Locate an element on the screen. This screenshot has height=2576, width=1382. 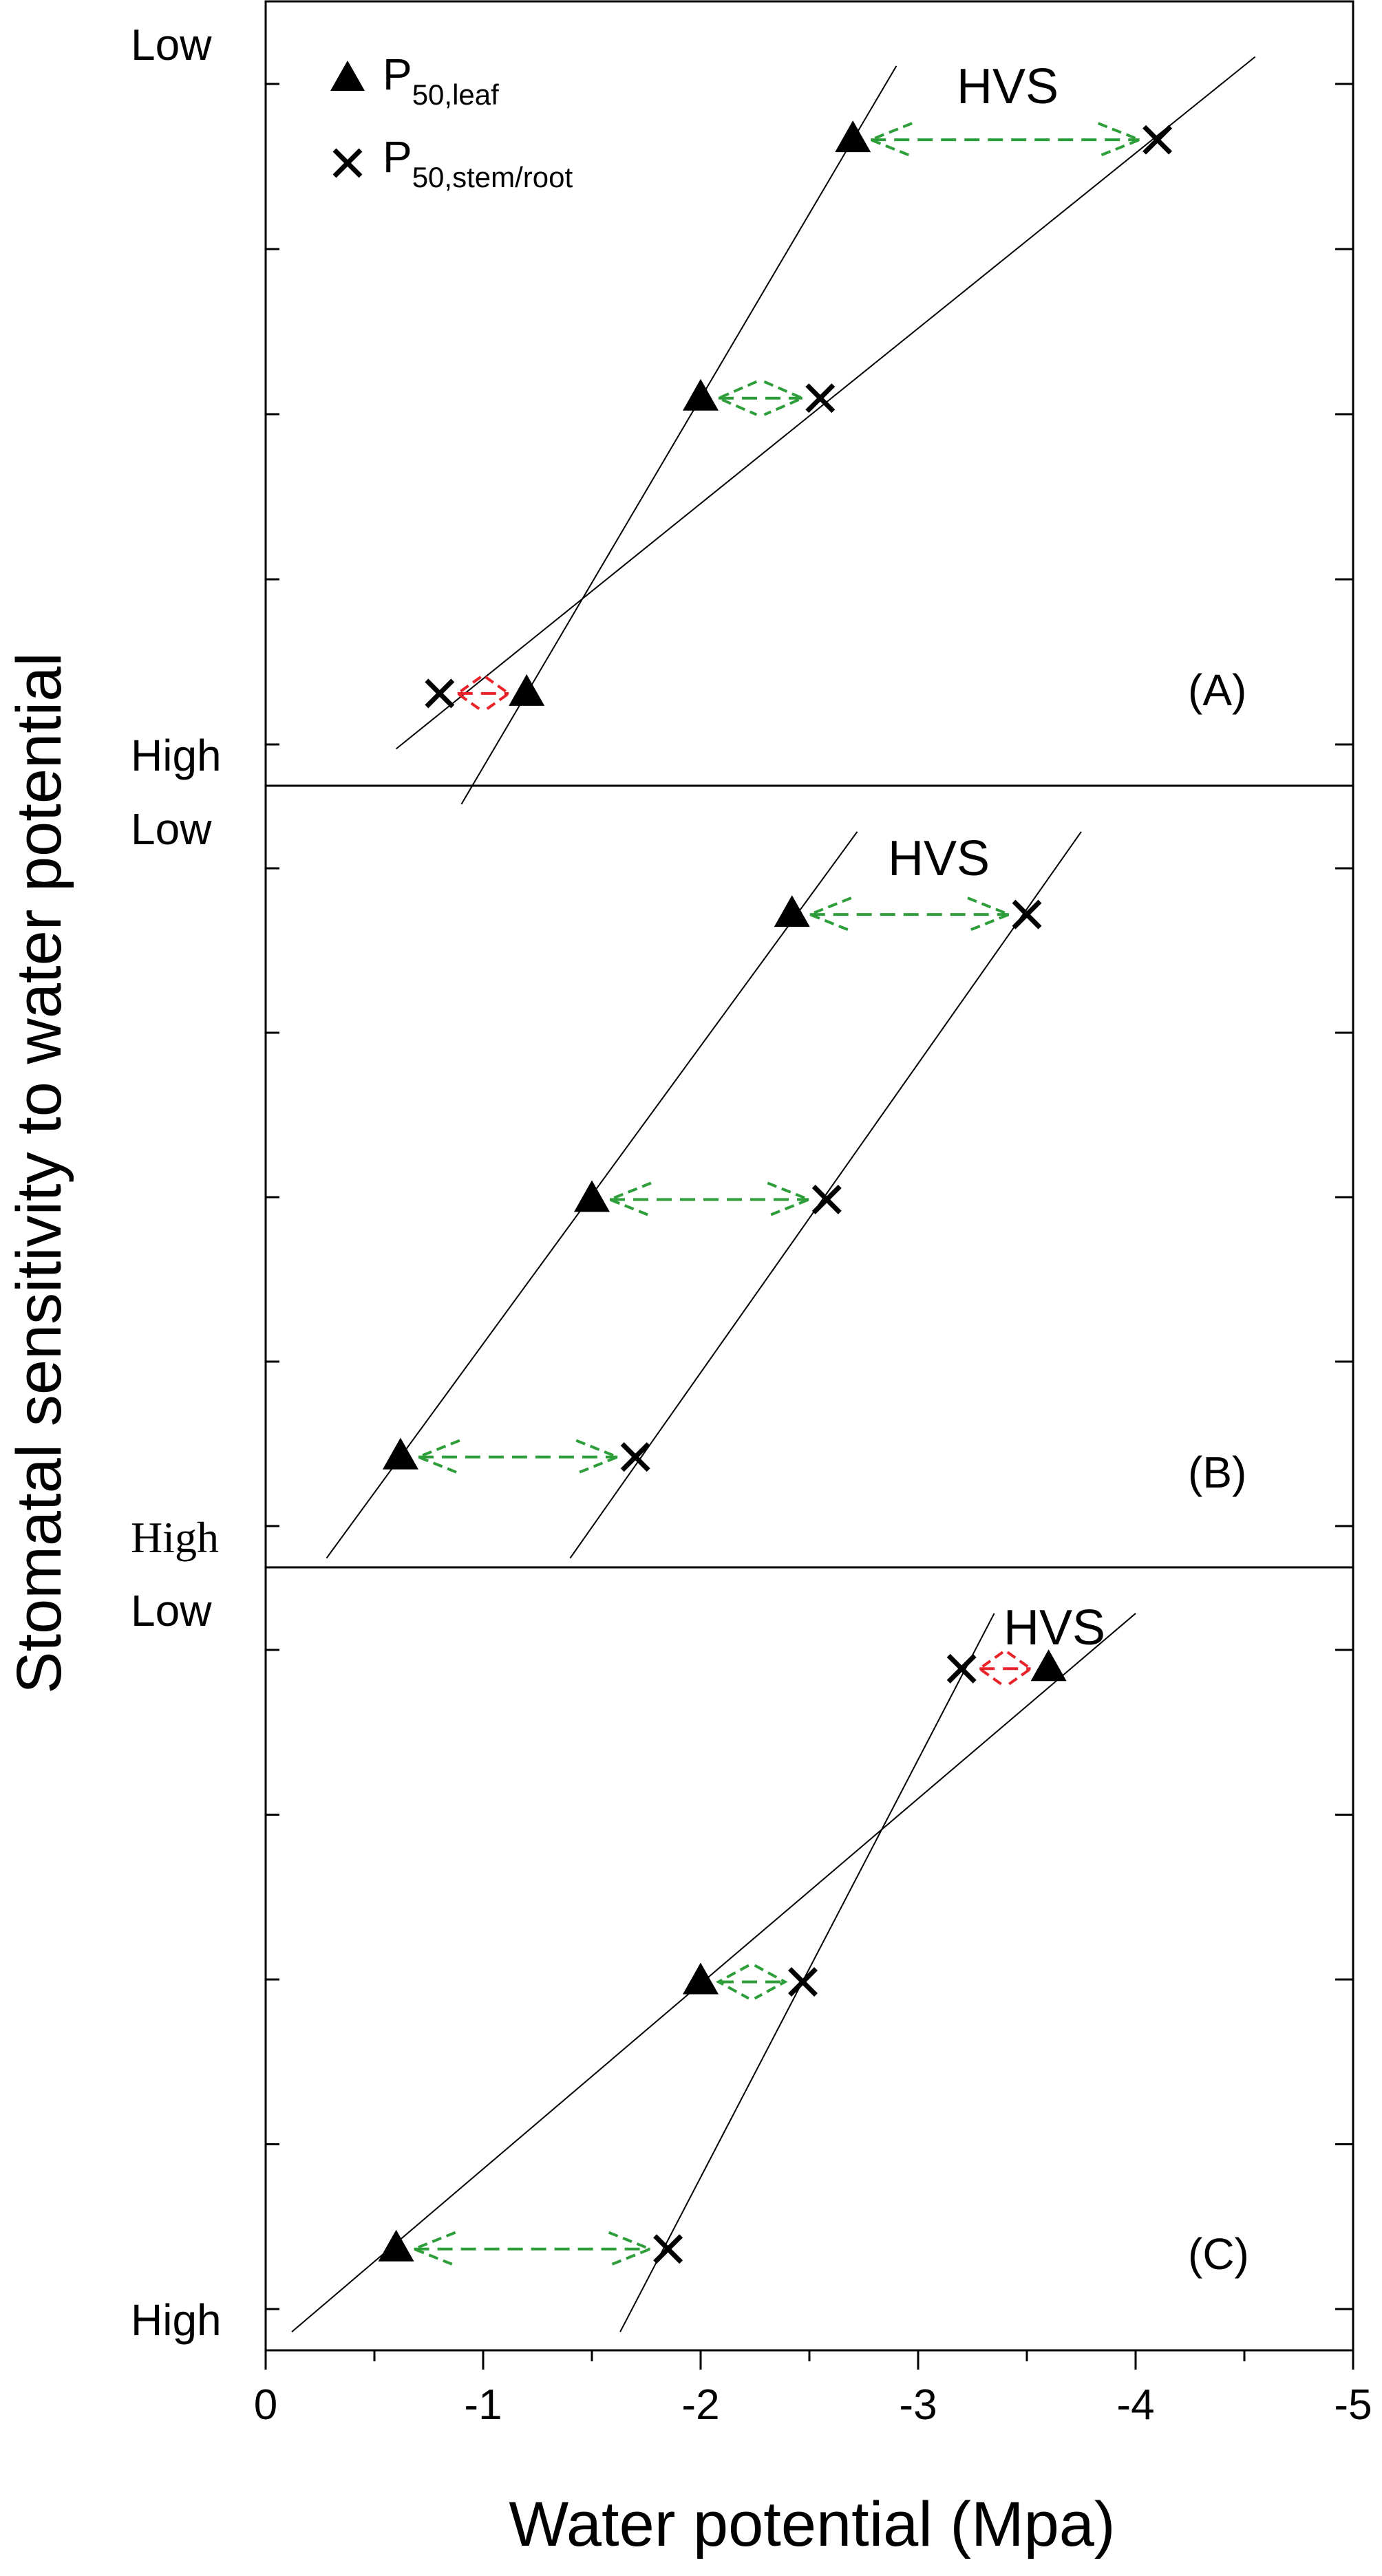
legend-triangle-icon is located at coordinates (347, 76).